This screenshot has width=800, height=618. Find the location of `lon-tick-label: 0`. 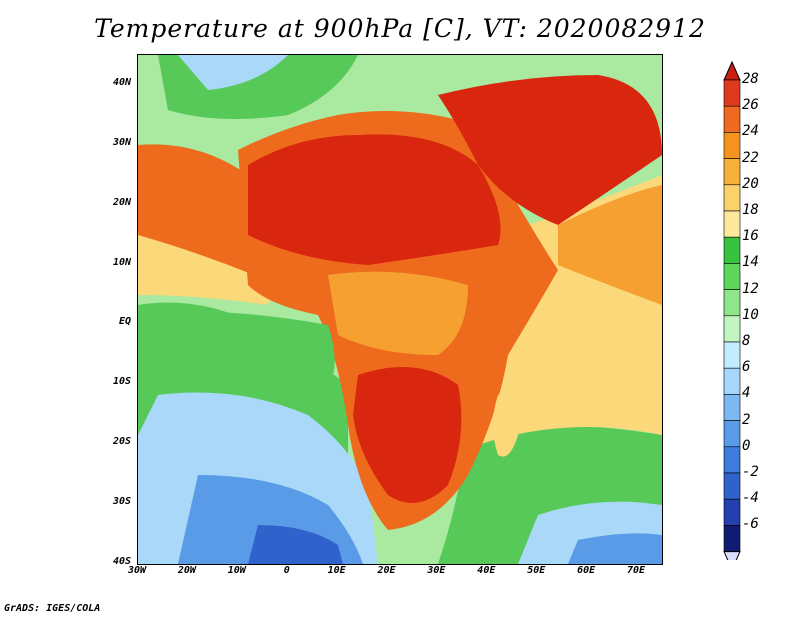

lon-tick-label: 0 is located at coordinates (286, 570).